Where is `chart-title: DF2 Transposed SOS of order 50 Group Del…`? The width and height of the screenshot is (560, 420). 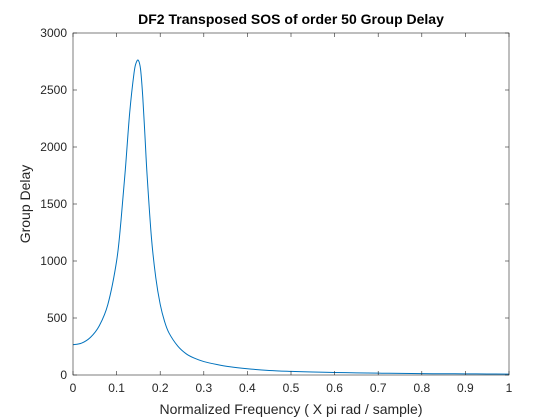
chart-title: DF2 Transposed SOS of order 50 Group Del… is located at coordinates (291, 19).